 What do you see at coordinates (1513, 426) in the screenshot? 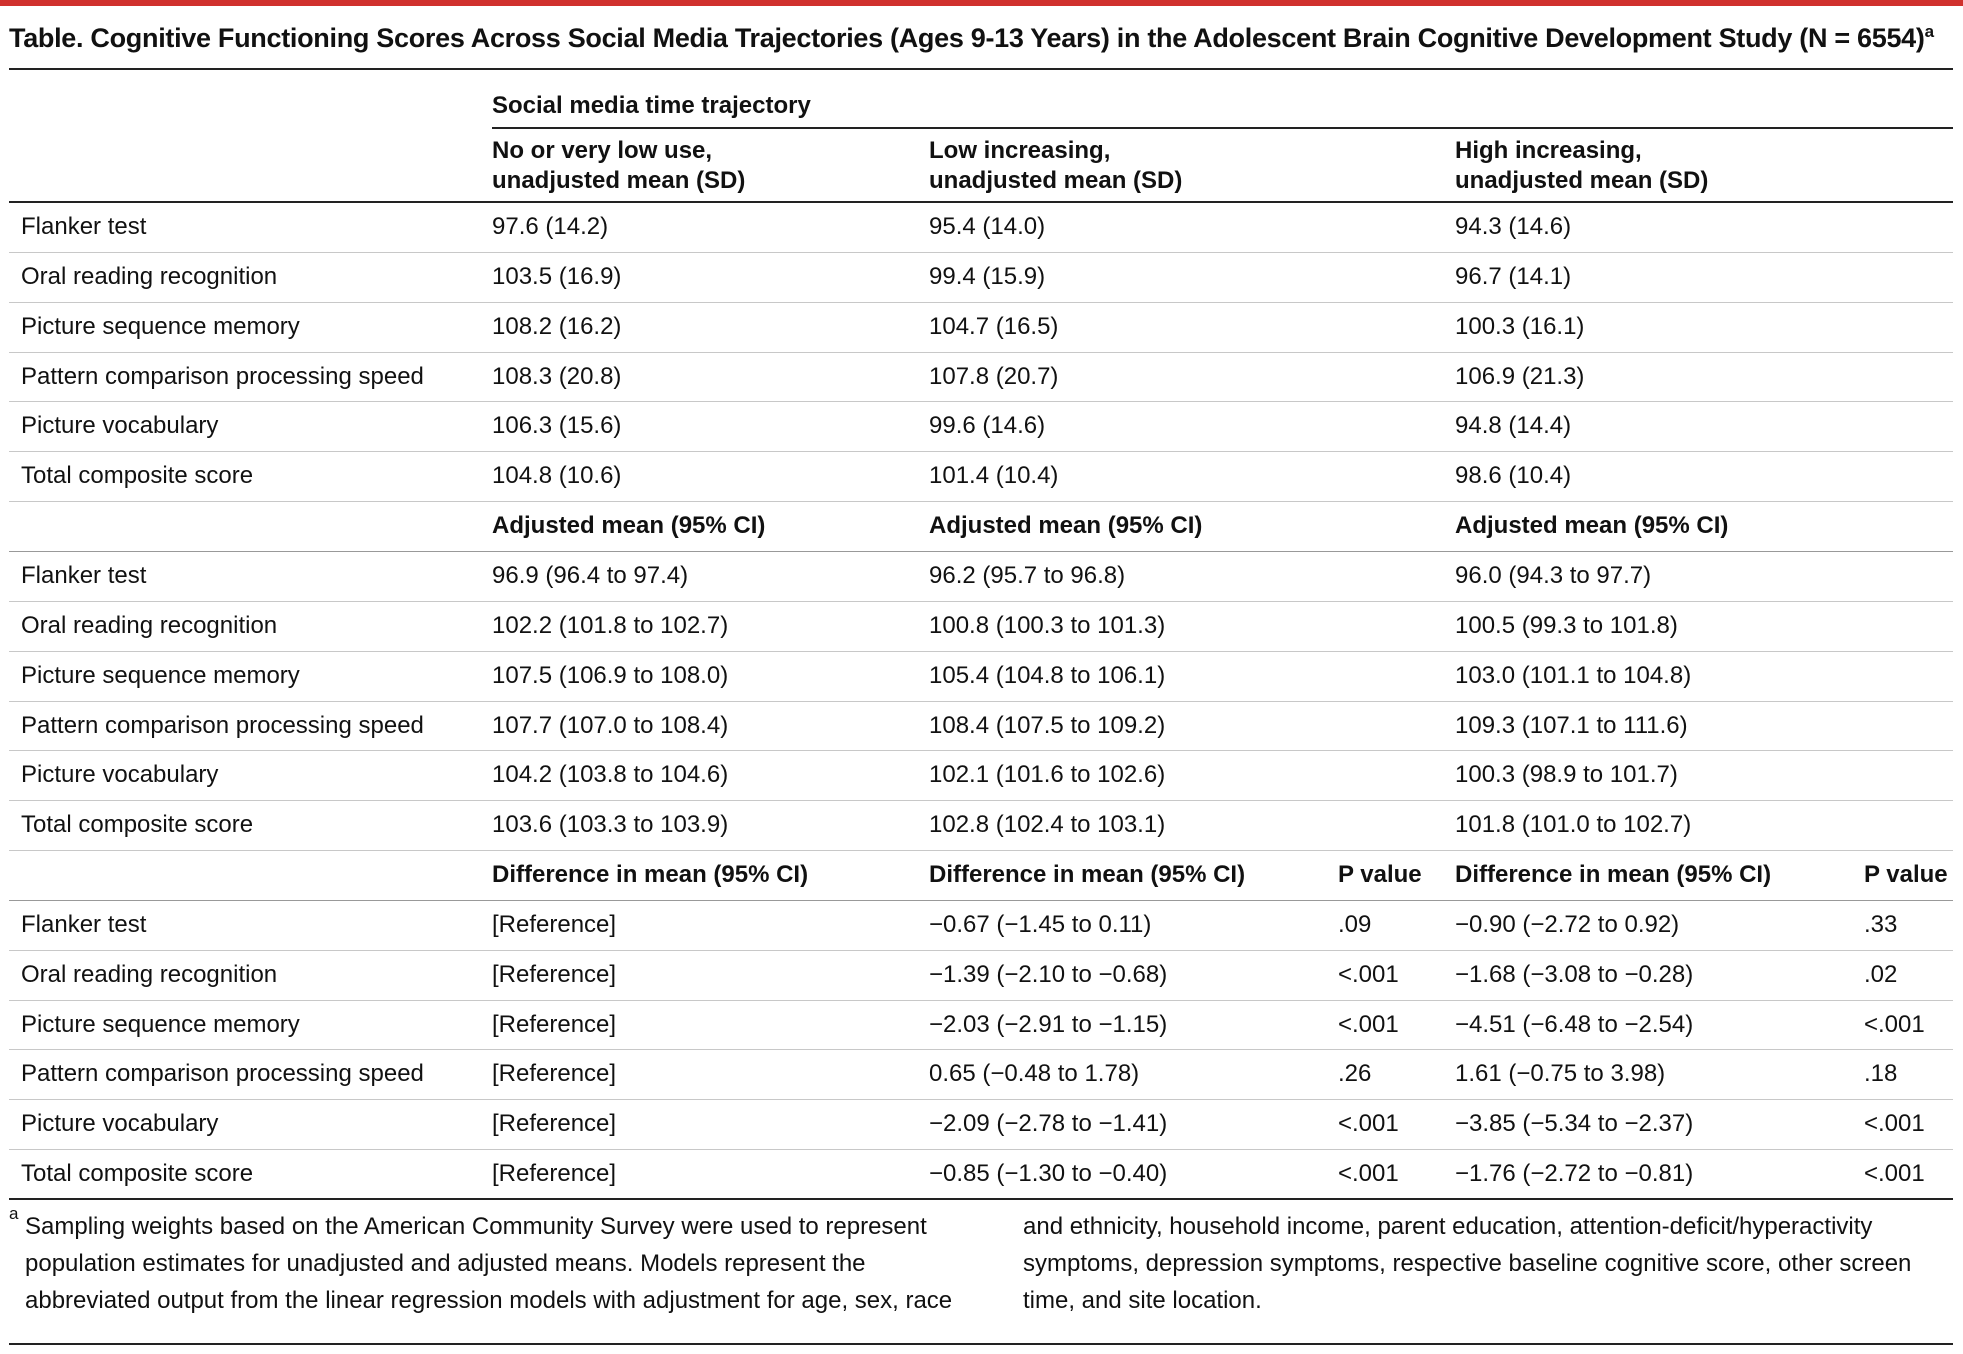
I see `cell: 94.8 (14.4)` at bounding box center [1513, 426].